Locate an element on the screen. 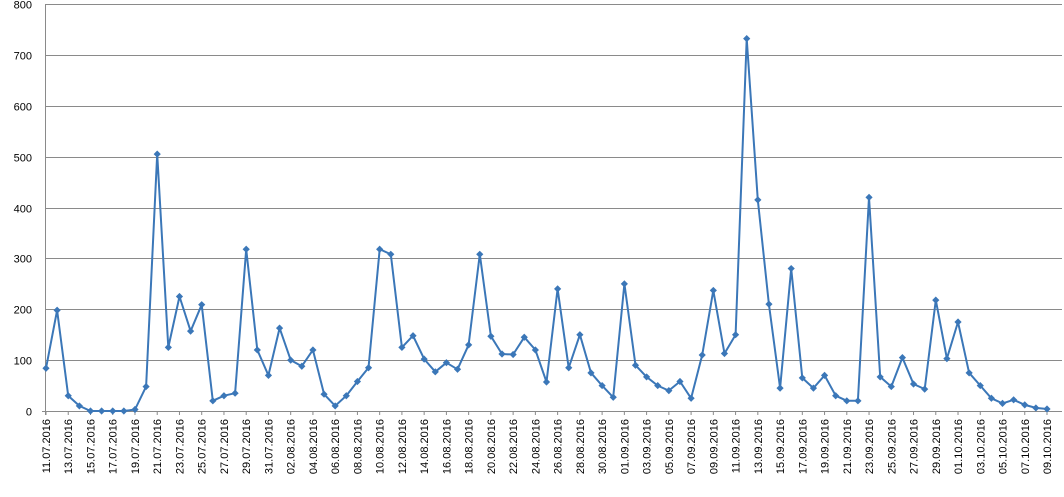 The width and height of the screenshot is (1064, 497). x-tick-label: 05.10.2016 is located at coordinates (1004, 446).